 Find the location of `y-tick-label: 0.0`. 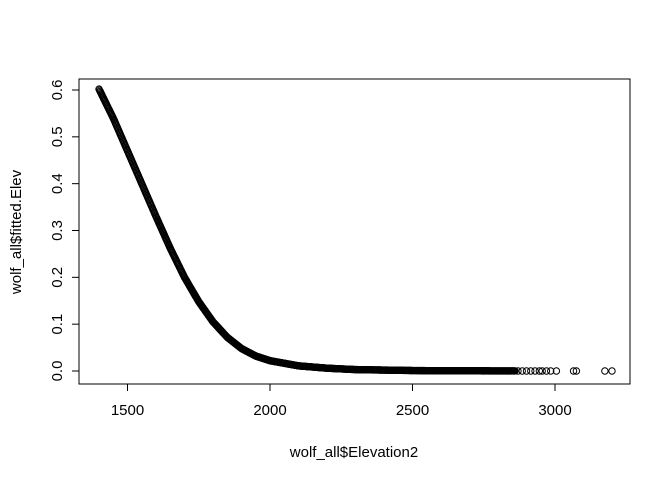

y-tick-label: 0.0 is located at coordinates (57, 371).